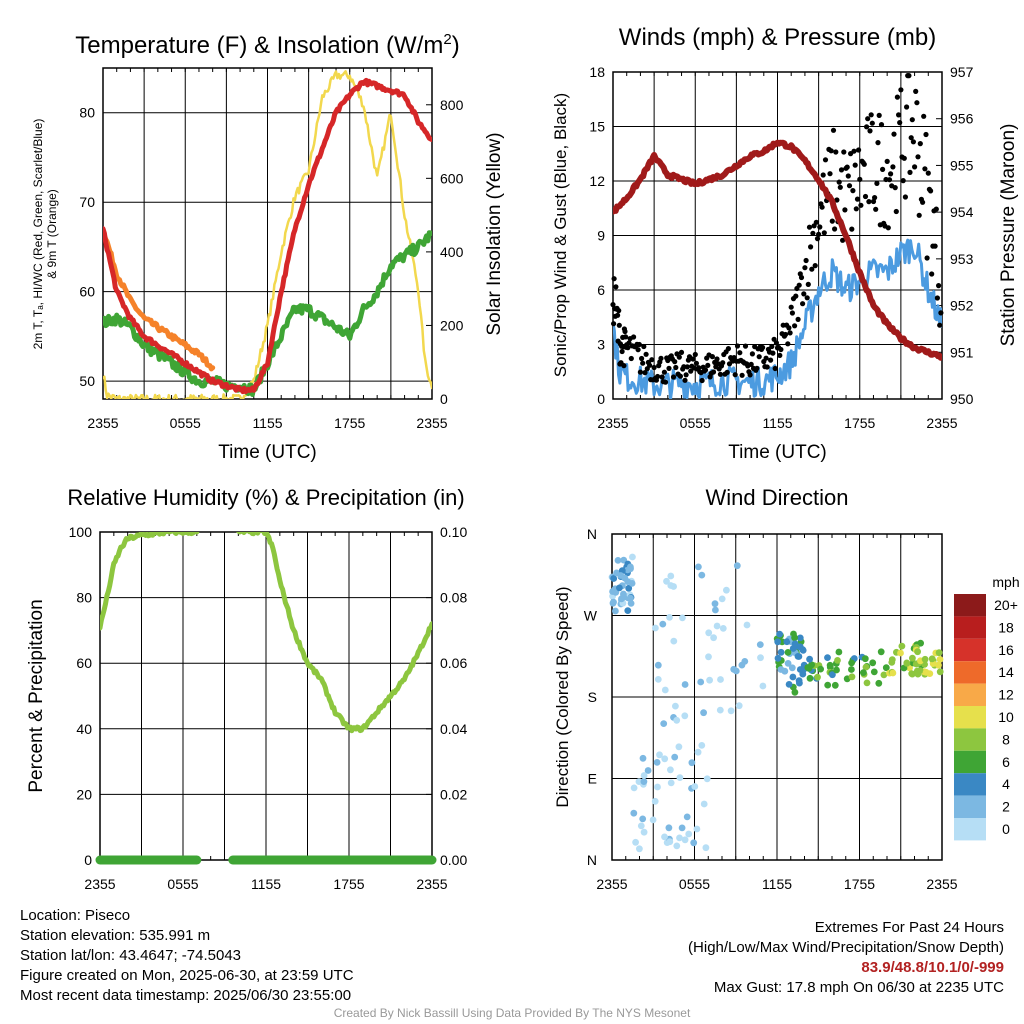 The width and height of the screenshot is (1024, 1024). I want to click on rh-chart-y2tick-label: 0.10, so click(453, 532).